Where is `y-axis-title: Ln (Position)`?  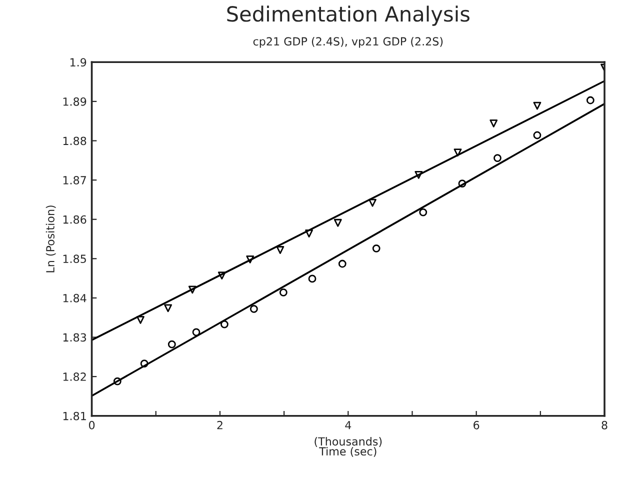 y-axis-title: Ln (Position) is located at coordinates (51, 239).